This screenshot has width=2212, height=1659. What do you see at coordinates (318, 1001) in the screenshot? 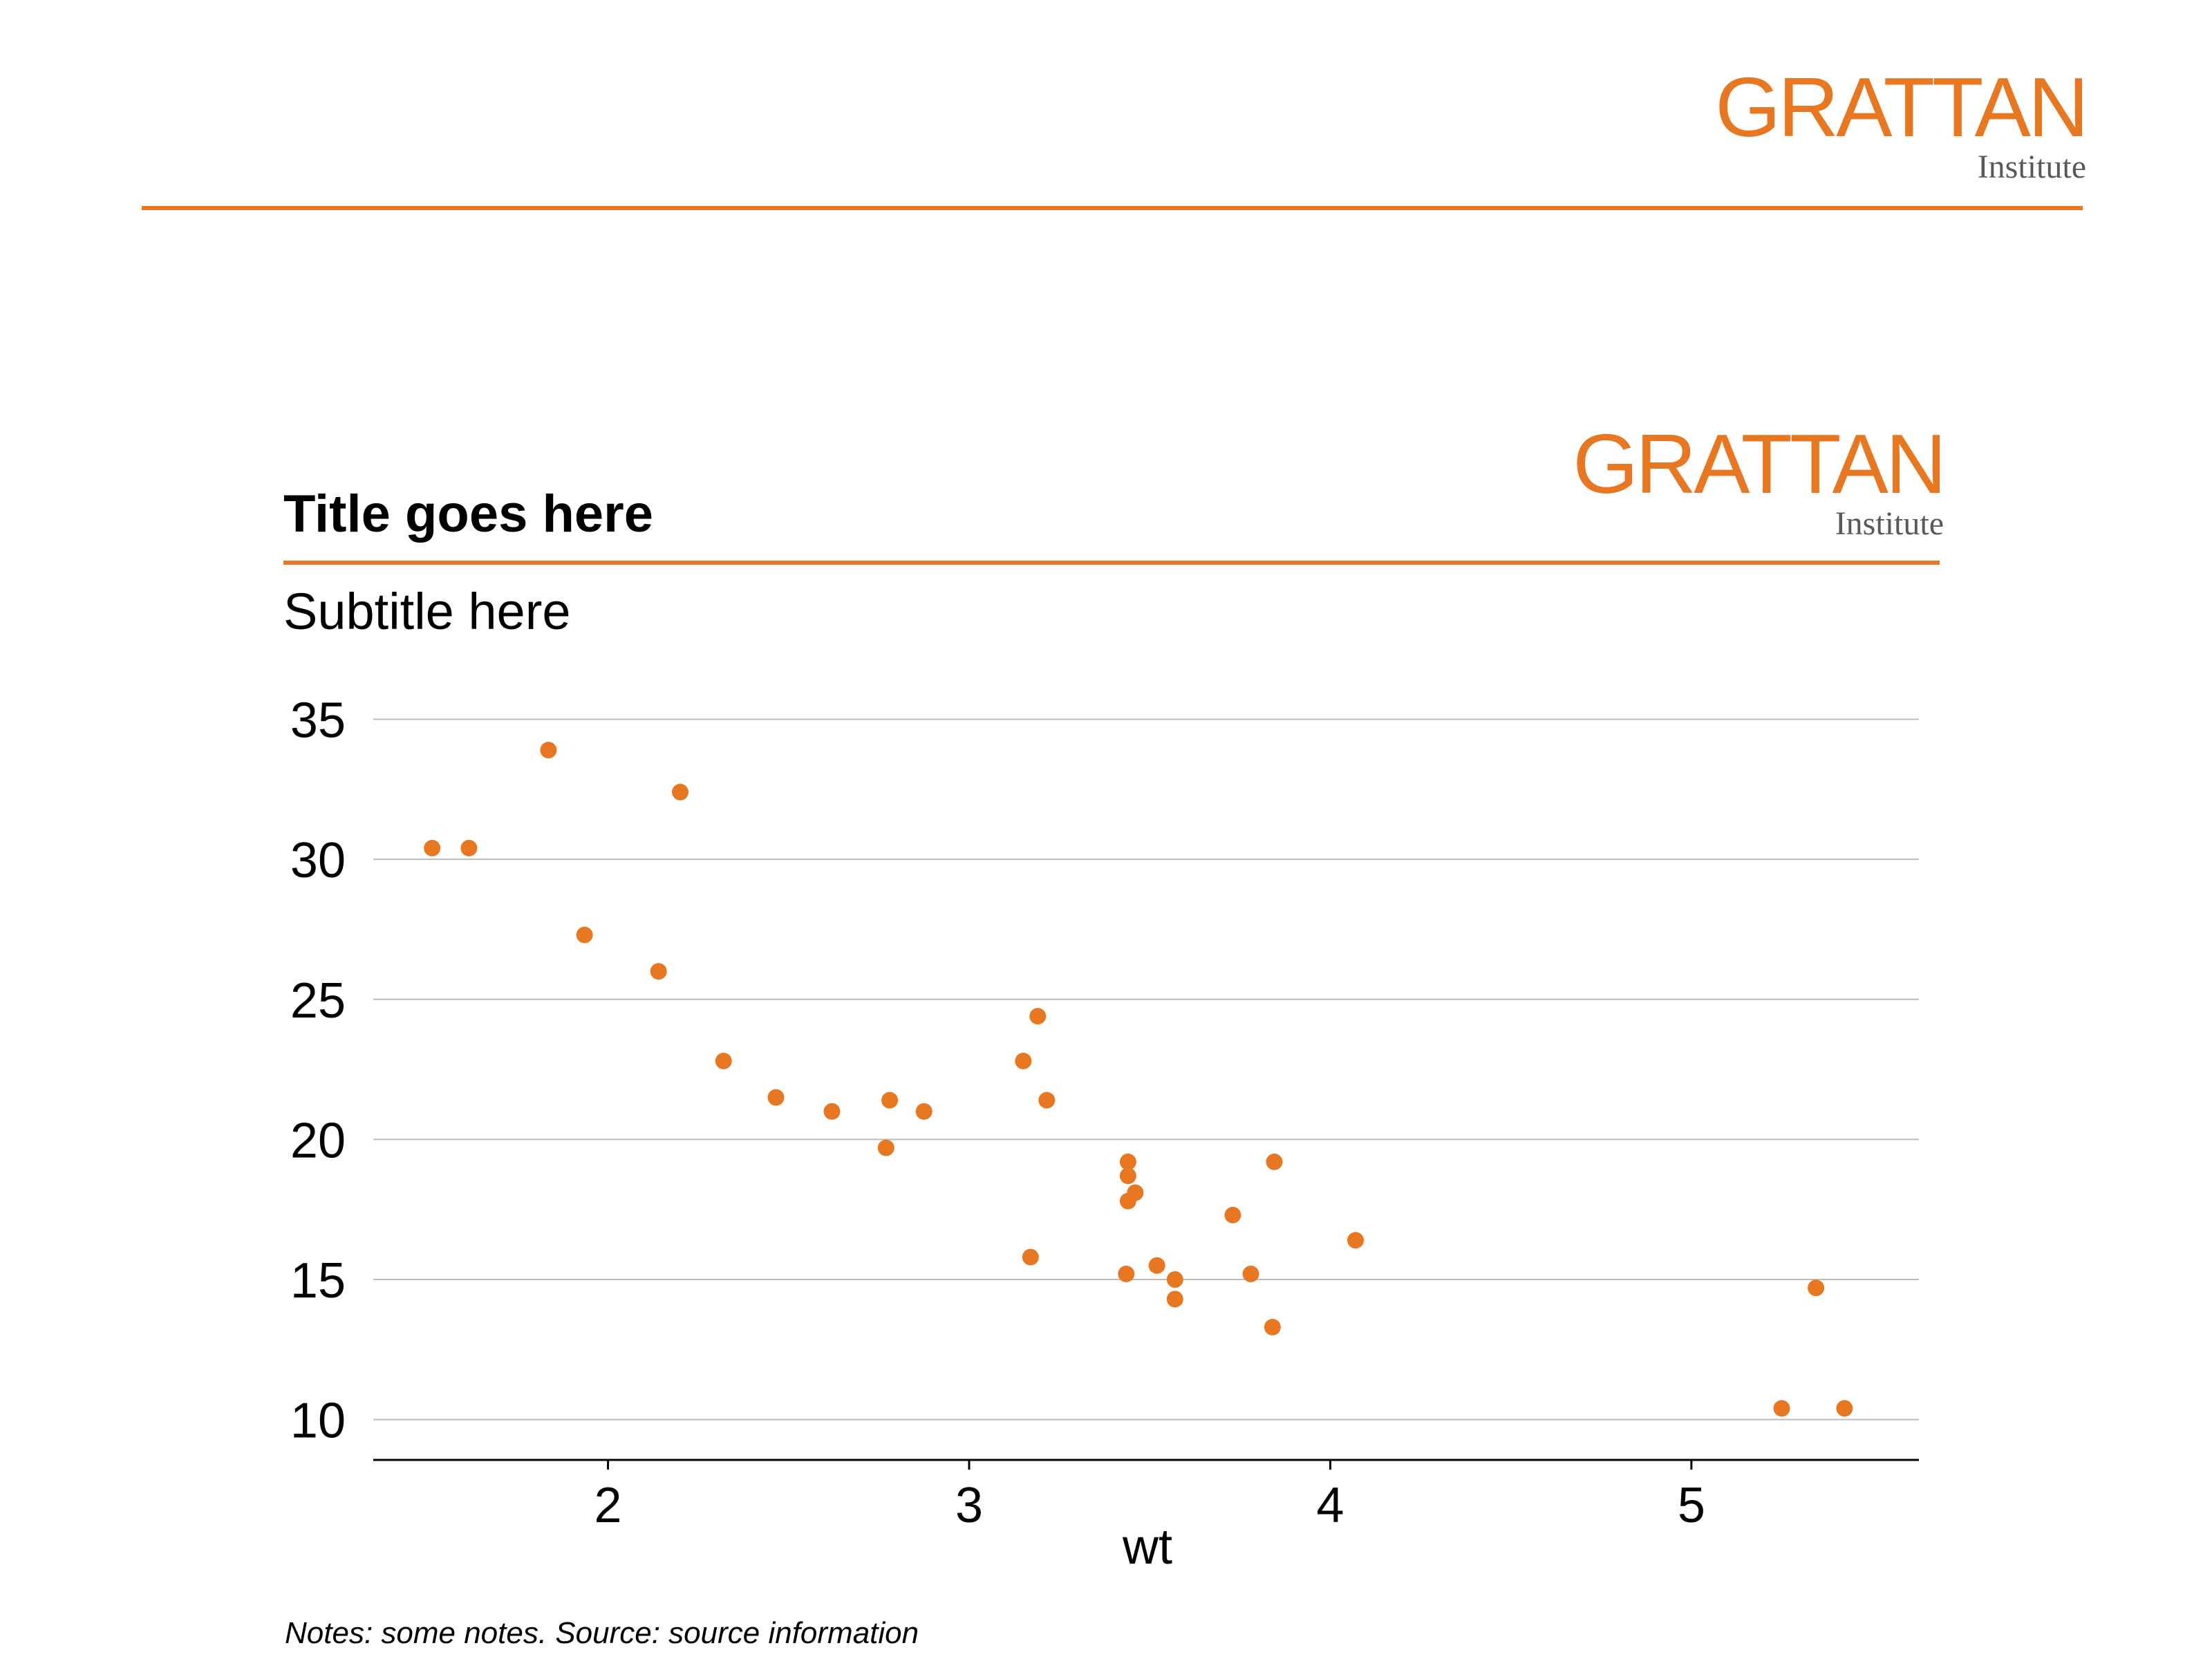
I see `y-tick-label: 25` at bounding box center [318, 1001].